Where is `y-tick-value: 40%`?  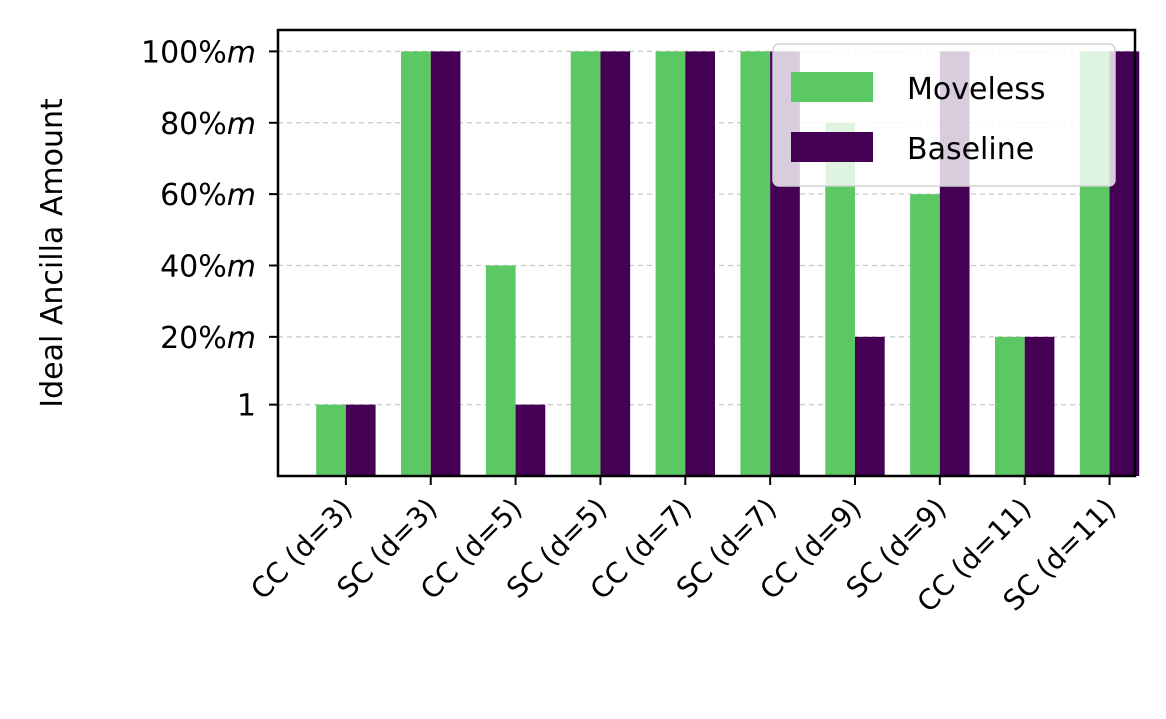 y-tick-value: 40% is located at coordinates (193, 266).